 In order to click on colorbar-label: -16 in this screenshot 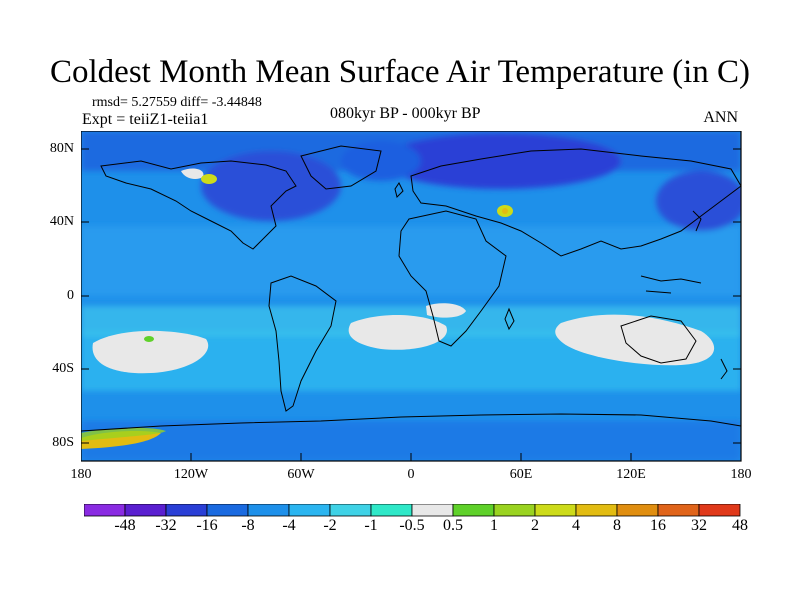, I will do `click(207, 525)`.